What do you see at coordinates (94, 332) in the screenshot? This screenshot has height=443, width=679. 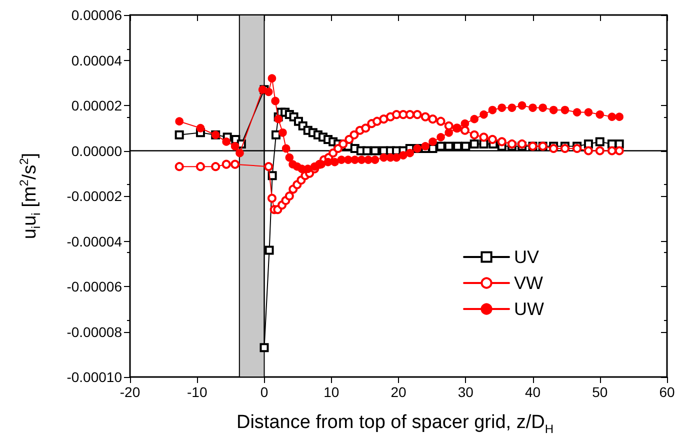 I see `y-tick-label: -0.00008` at bounding box center [94, 332].